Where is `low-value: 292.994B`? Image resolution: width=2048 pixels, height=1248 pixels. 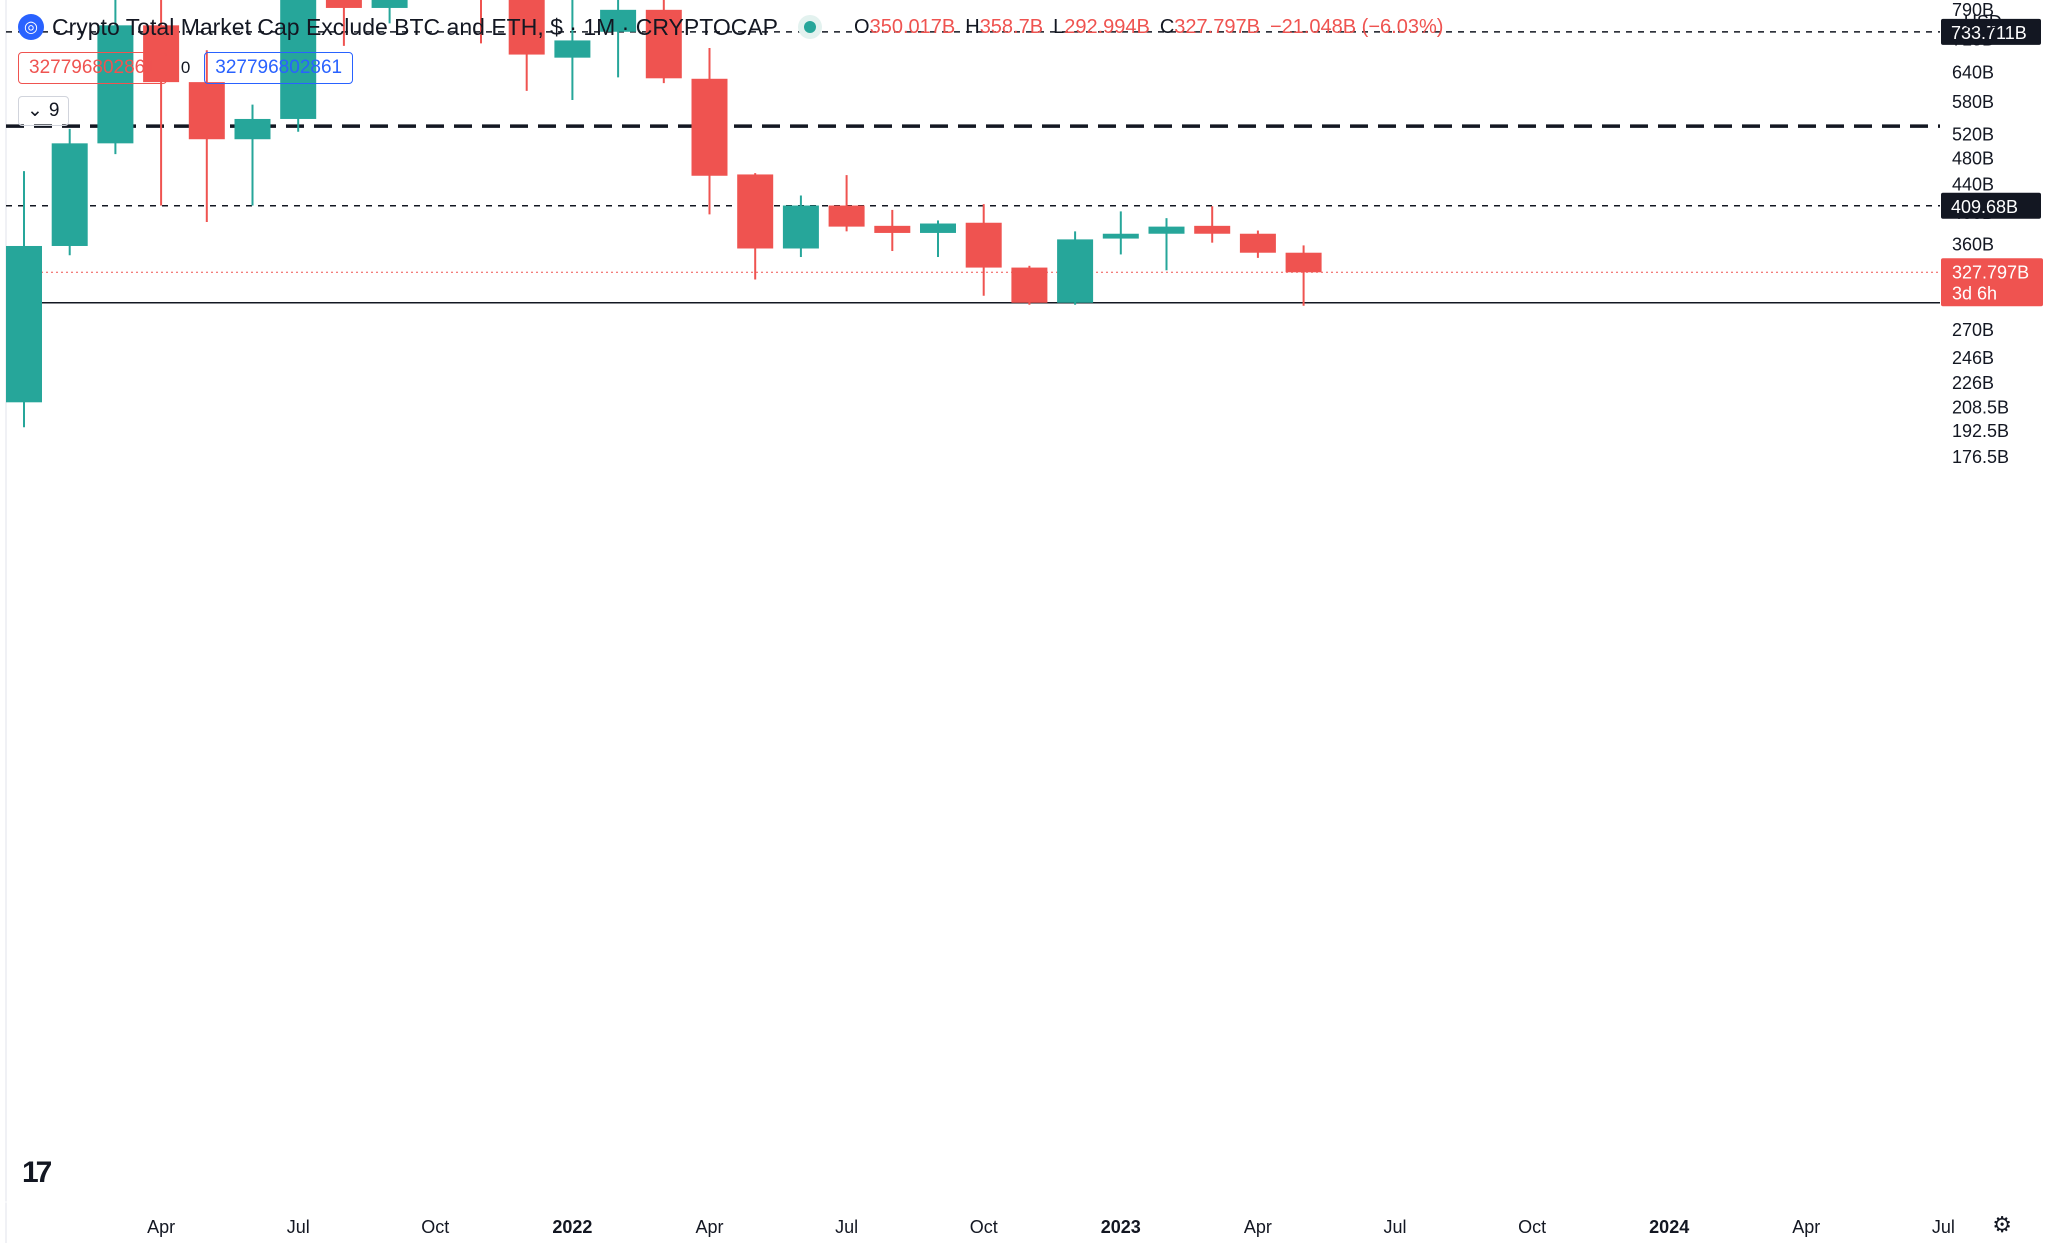 low-value: 292.994B is located at coordinates (1107, 26).